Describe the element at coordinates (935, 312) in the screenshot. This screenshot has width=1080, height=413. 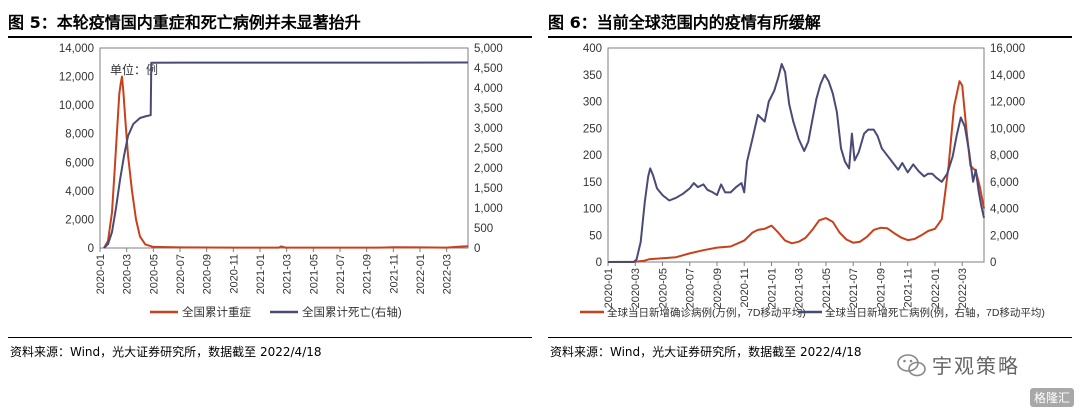
I see `legend-label: 全球当日新增死亡病例(例，右轴，7D移动平均)` at that location.